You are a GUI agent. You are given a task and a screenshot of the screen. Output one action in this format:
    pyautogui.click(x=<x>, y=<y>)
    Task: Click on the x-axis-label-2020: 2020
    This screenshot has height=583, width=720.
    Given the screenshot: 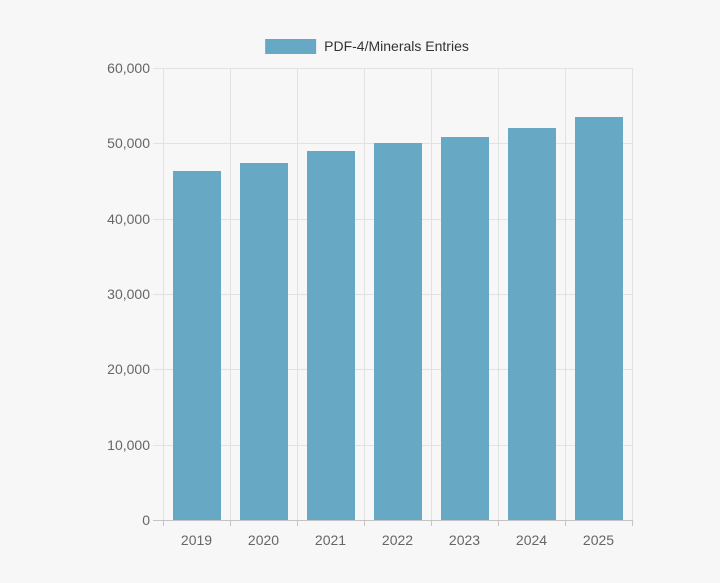 What is the action you would take?
    pyautogui.click(x=263, y=540)
    